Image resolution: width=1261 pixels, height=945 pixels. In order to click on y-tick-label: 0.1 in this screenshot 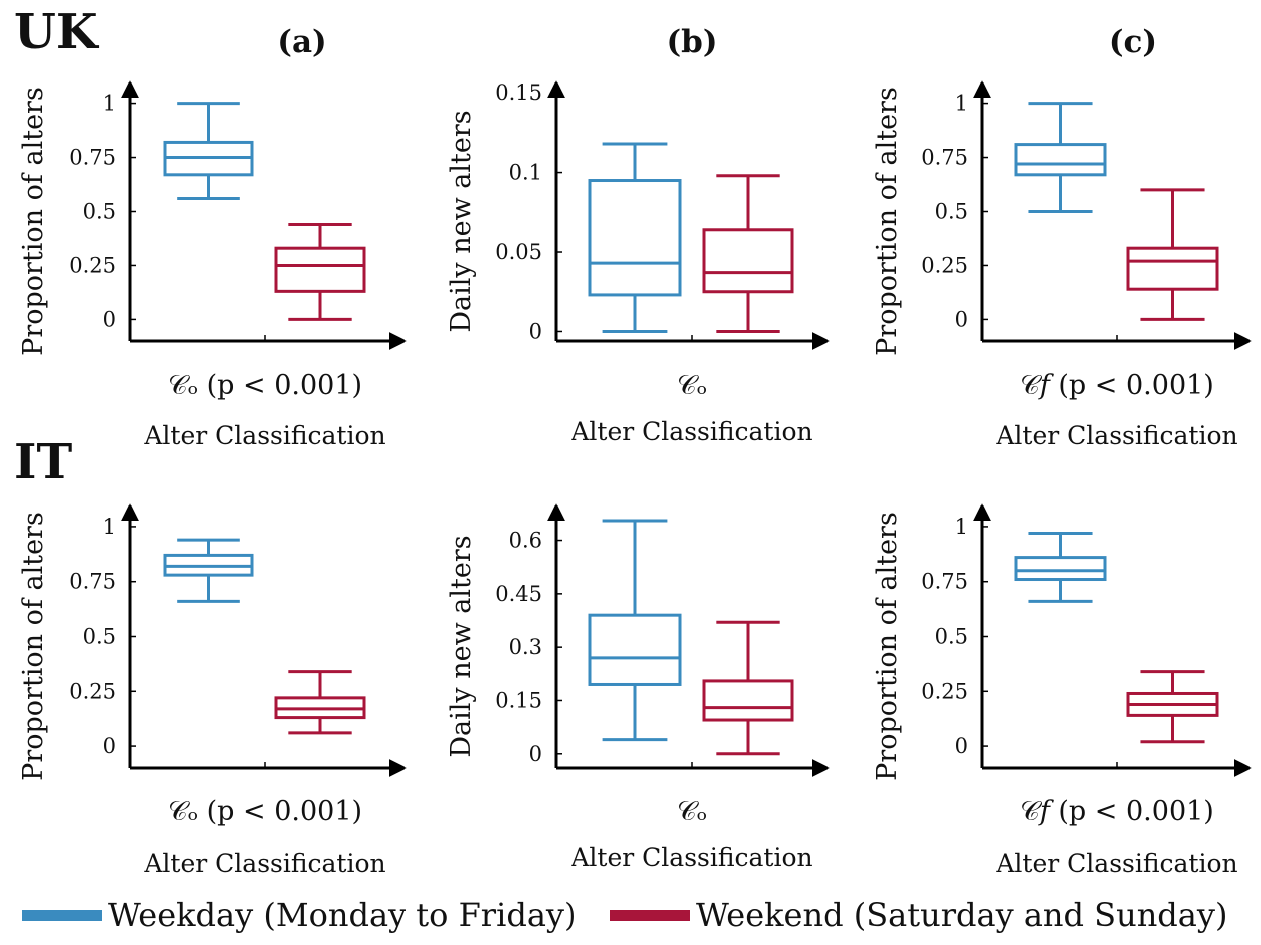, I will do `click(525, 173)`.